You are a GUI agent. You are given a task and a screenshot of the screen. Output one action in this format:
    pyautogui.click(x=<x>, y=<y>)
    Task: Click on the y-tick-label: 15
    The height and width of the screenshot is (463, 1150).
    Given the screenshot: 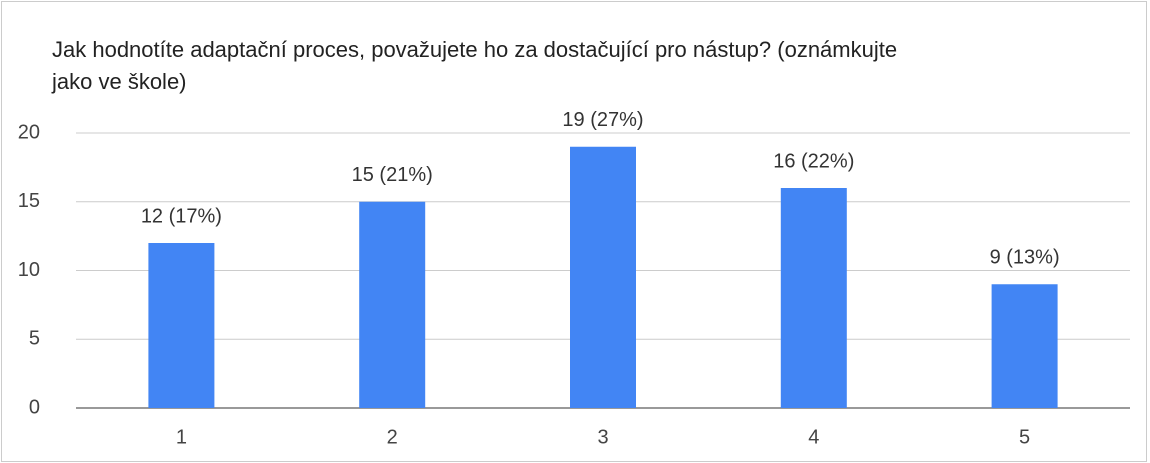 What is the action you would take?
    pyautogui.click(x=29, y=201)
    